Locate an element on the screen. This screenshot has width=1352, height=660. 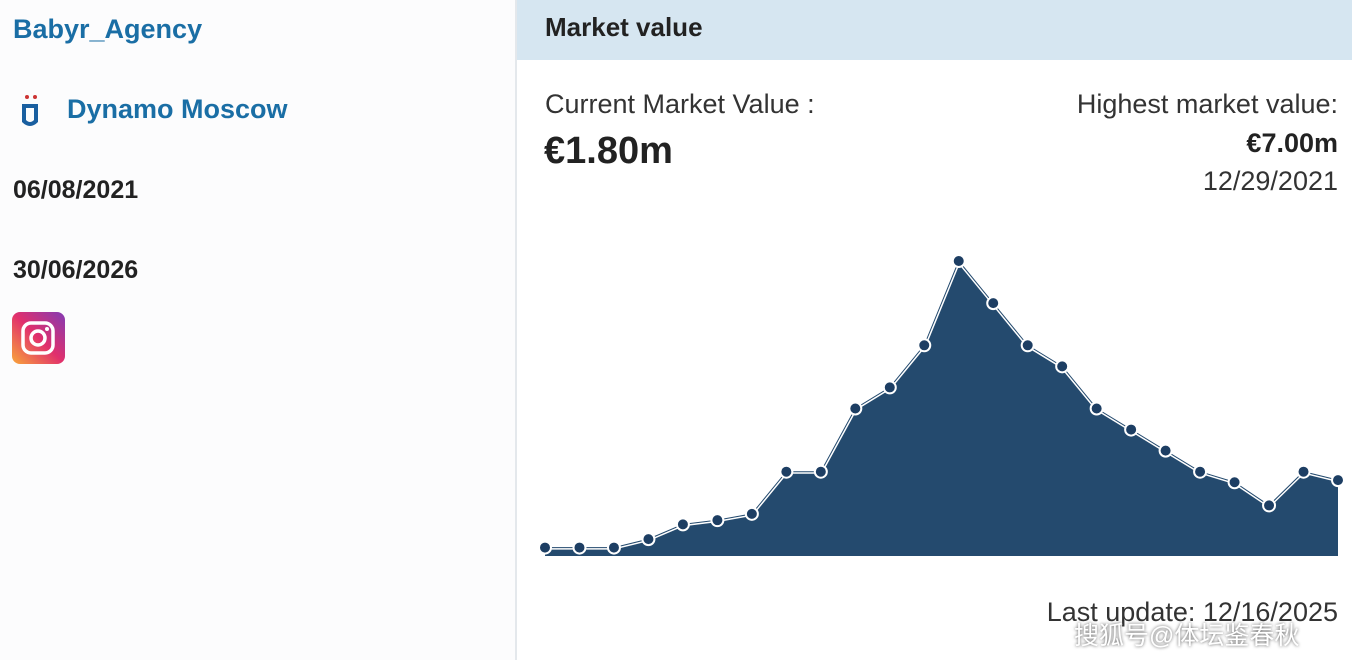
last-update: Last update: 12/16/2025 is located at coordinates (1192, 612).